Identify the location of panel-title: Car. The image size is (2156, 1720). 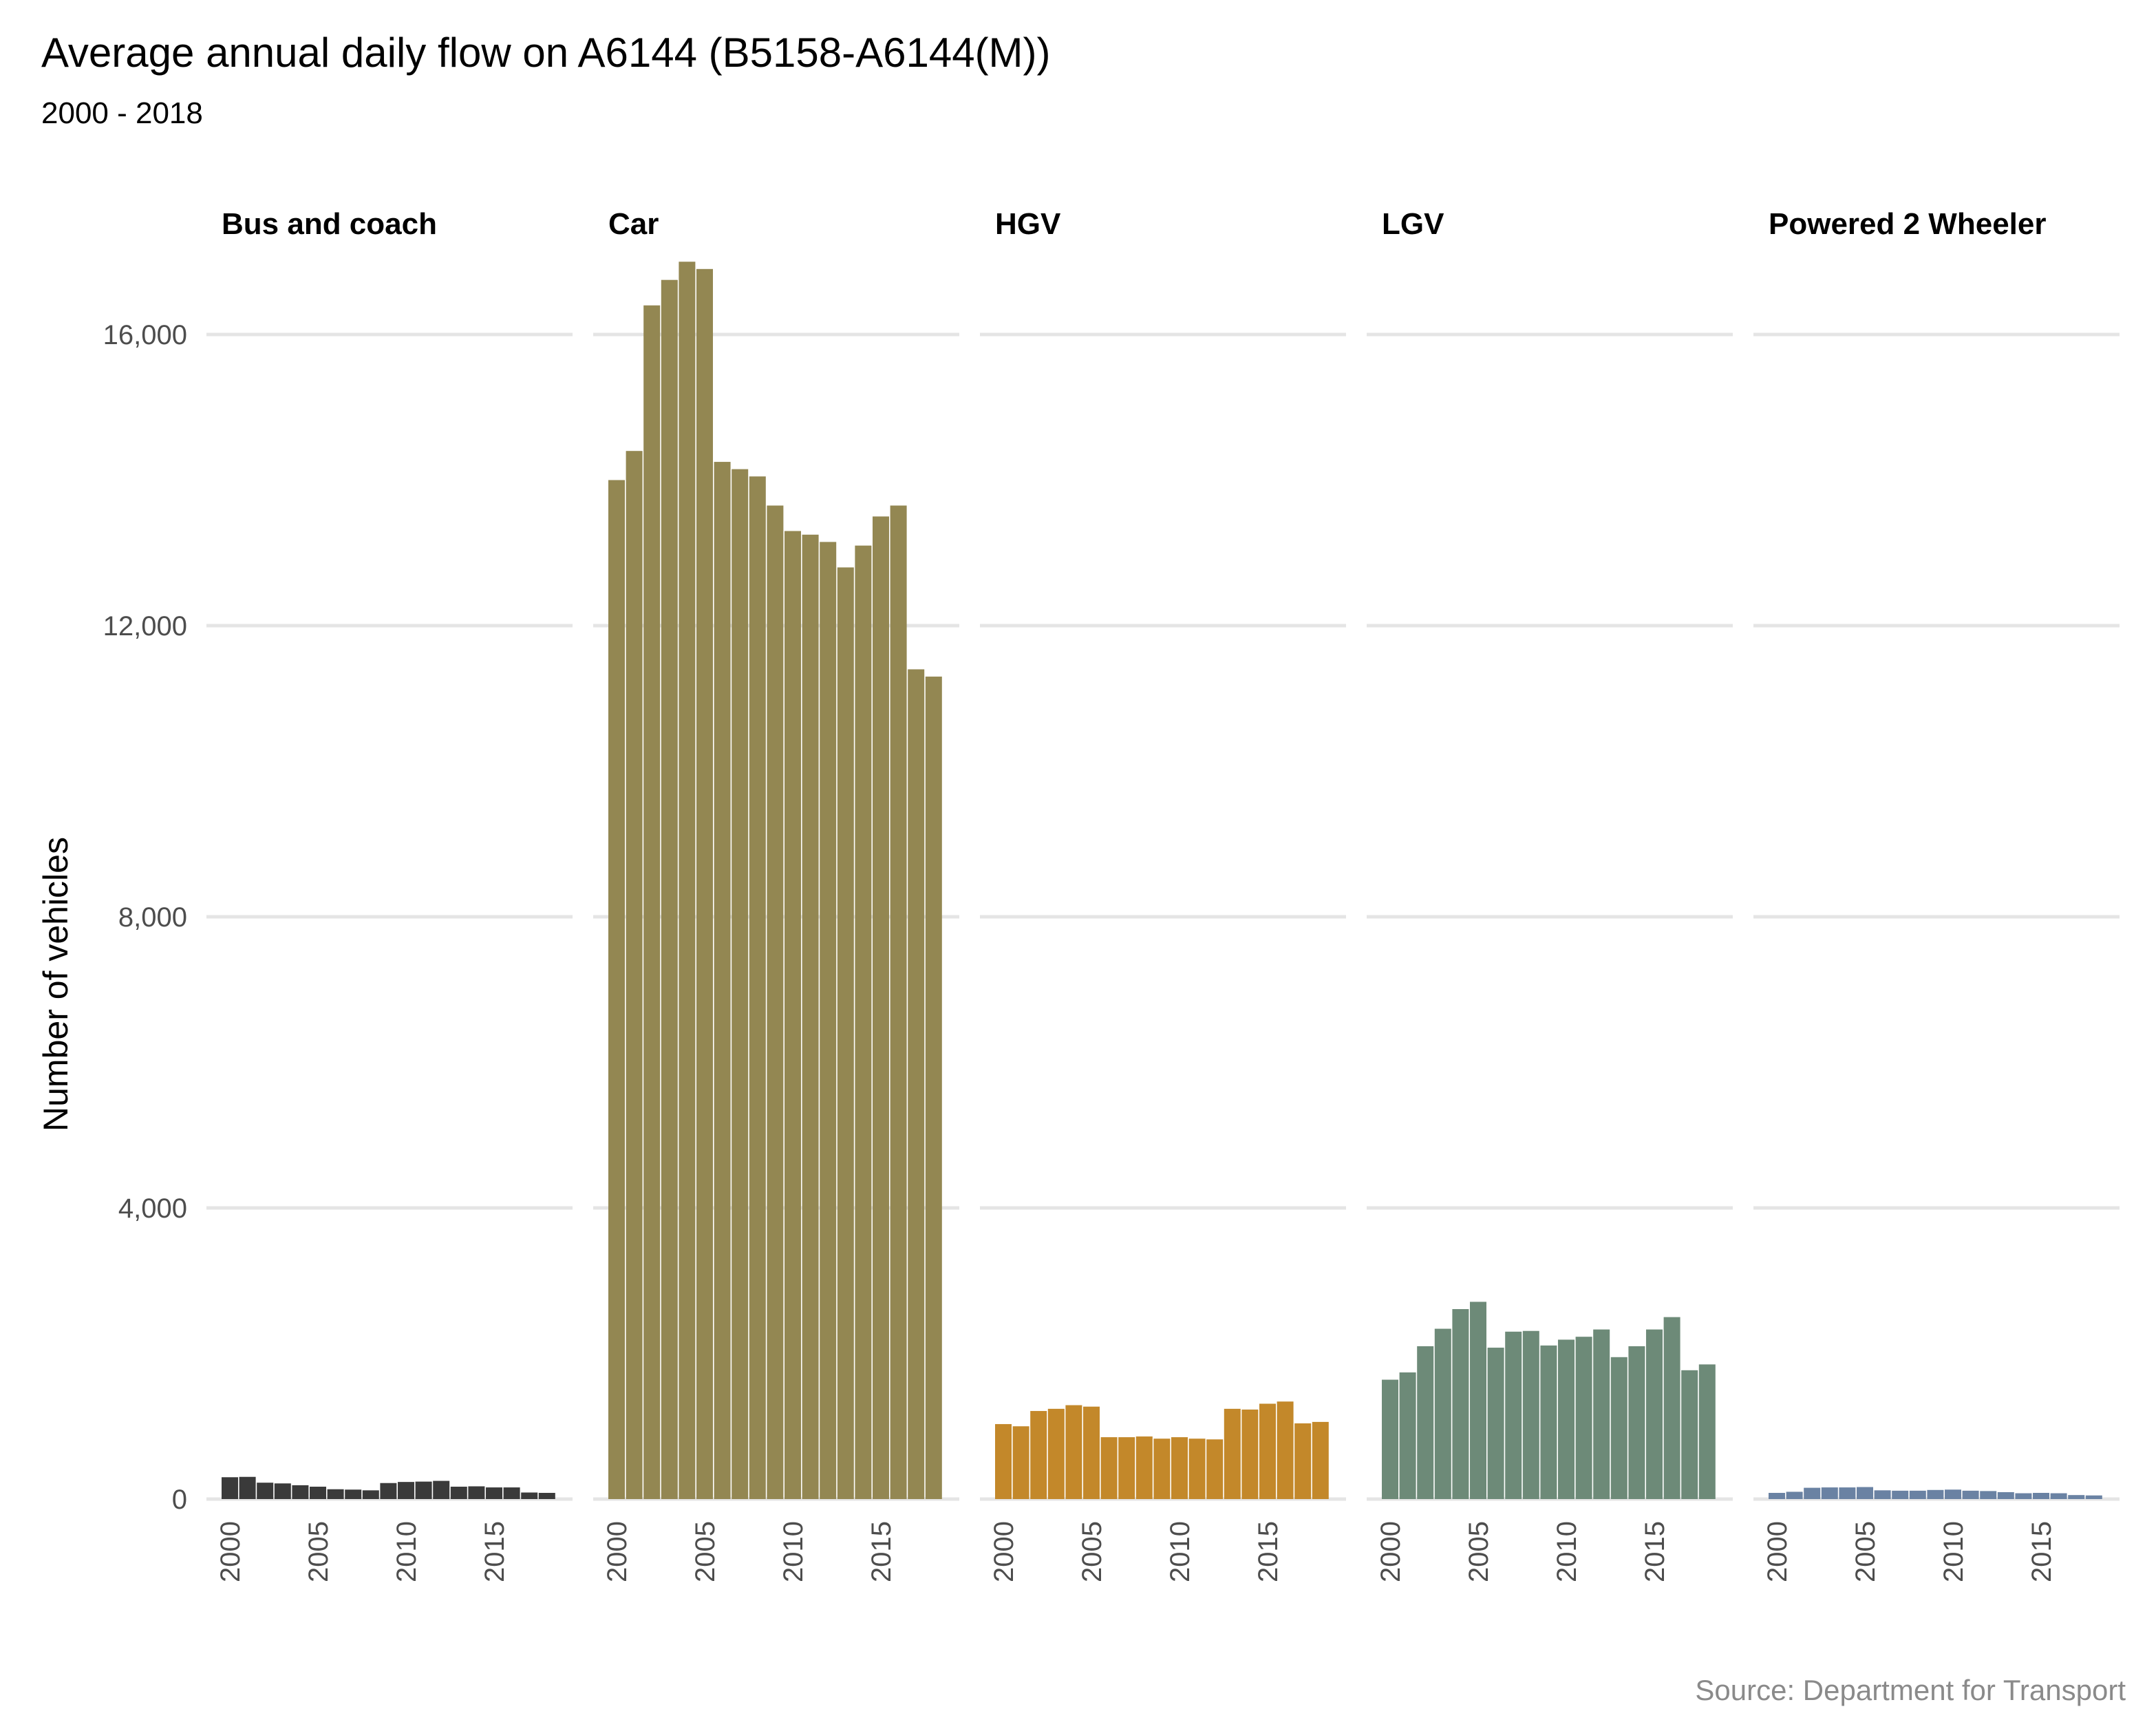
(633, 224).